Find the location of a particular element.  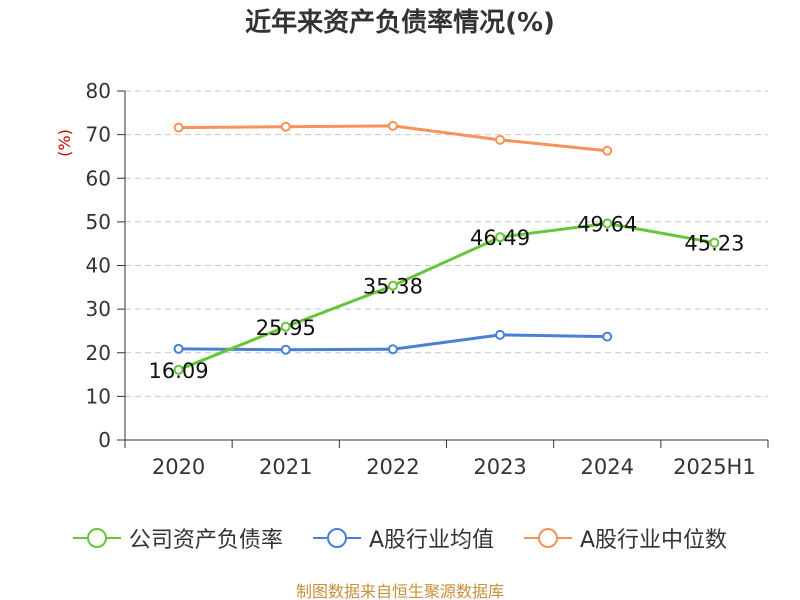

x-tick-label: 2021 is located at coordinates (285, 467).